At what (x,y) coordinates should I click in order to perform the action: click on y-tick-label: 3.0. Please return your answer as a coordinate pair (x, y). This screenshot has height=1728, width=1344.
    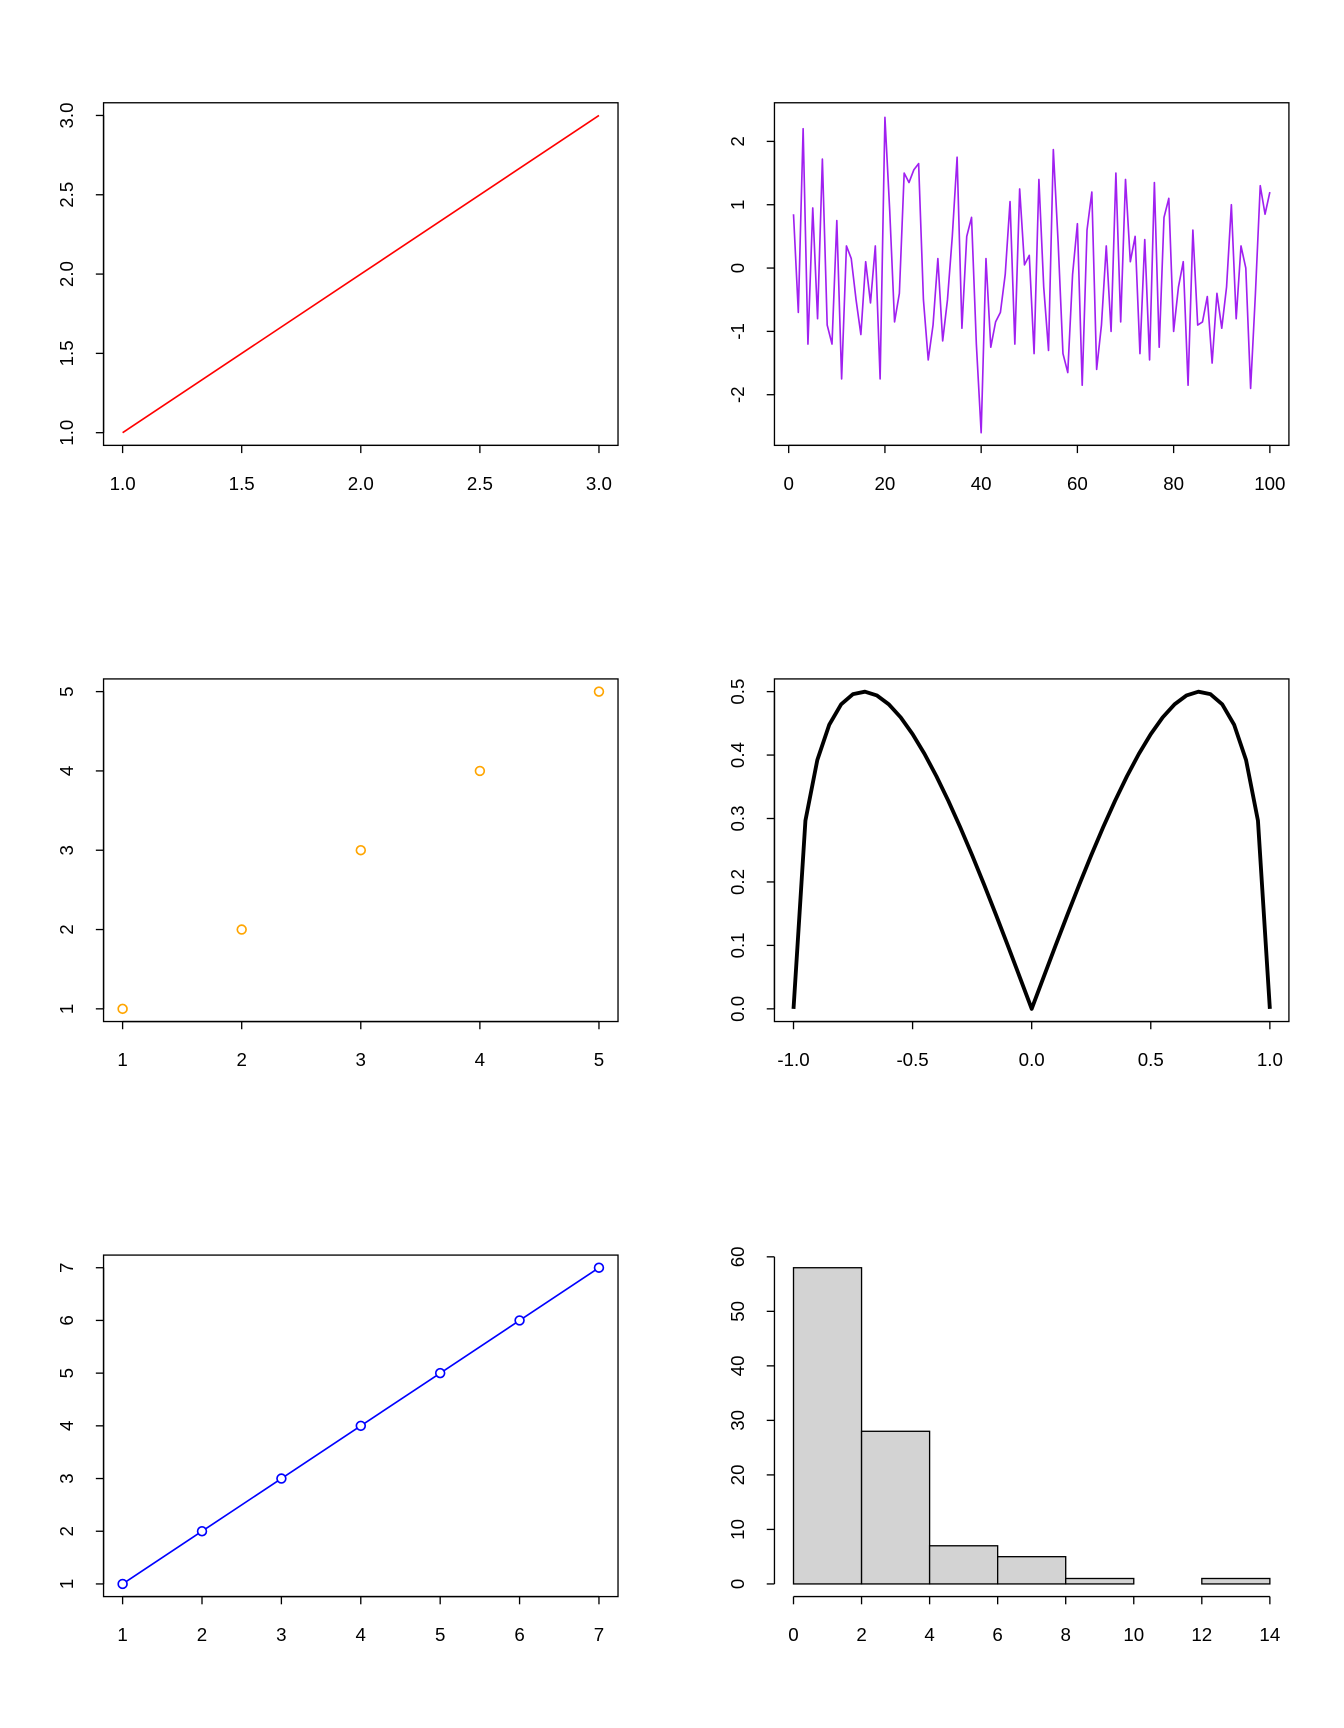
    Looking at the image, I should click on (66, 115).